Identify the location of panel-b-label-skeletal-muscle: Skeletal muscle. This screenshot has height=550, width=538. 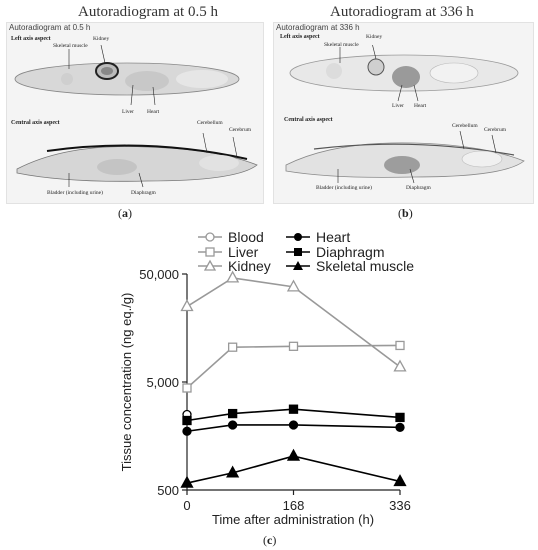
(341, 45).